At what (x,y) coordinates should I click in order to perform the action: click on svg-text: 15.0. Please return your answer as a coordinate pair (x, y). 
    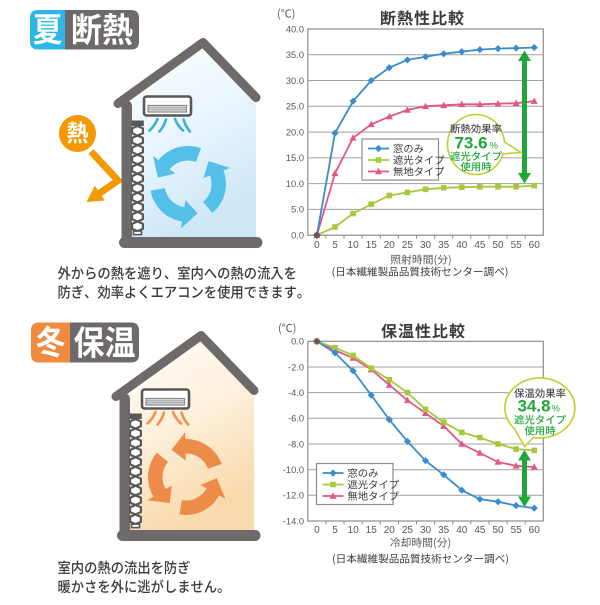
    Looking at the image, I should click on (295, 158).